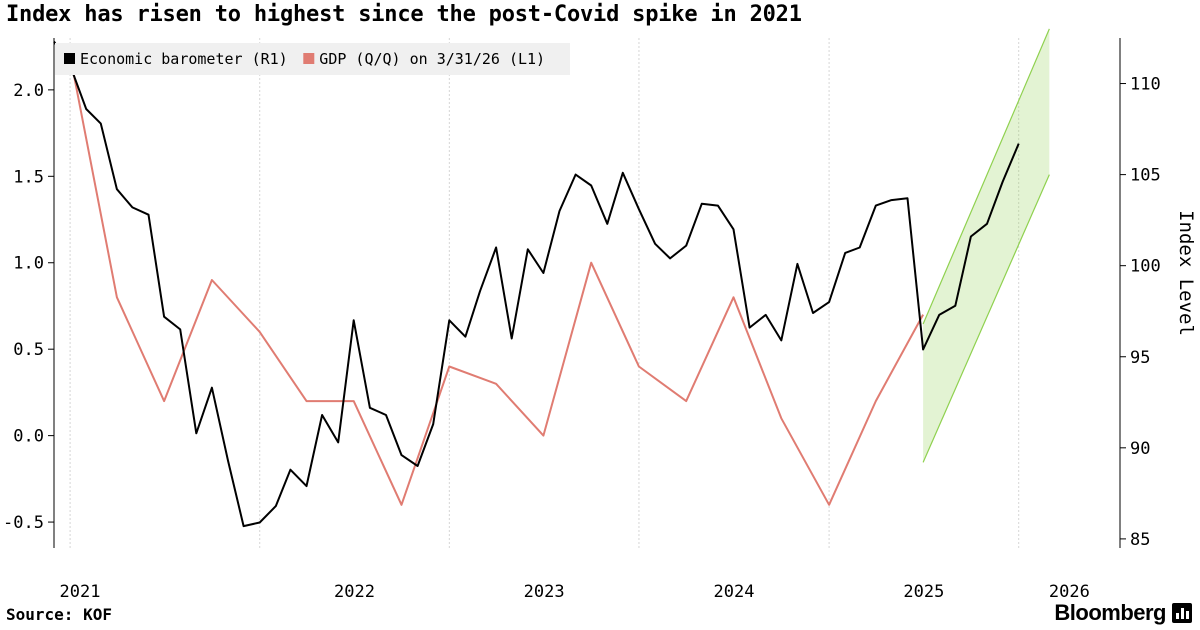 Image resolution: width=1200 pixels, height=630 pixels. What do you see at coordinates (1140, 540) in the screenshot?
I see `right-tick-label: 85` at bounding box center [1140, 540].